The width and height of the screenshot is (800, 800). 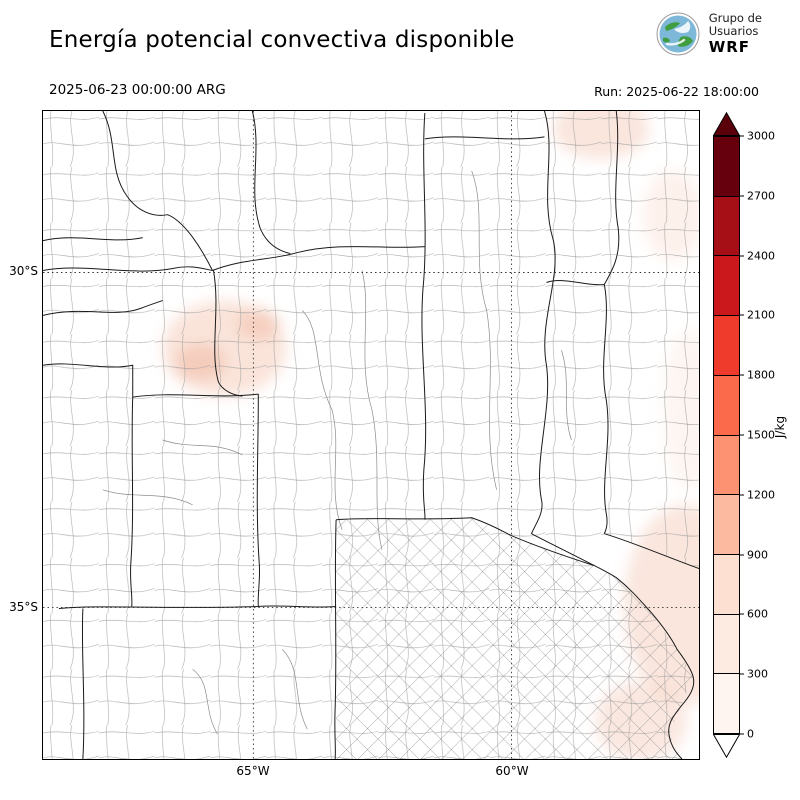 I want to click on lat-tick-35s: 35°S, so click(x=23, y=607).